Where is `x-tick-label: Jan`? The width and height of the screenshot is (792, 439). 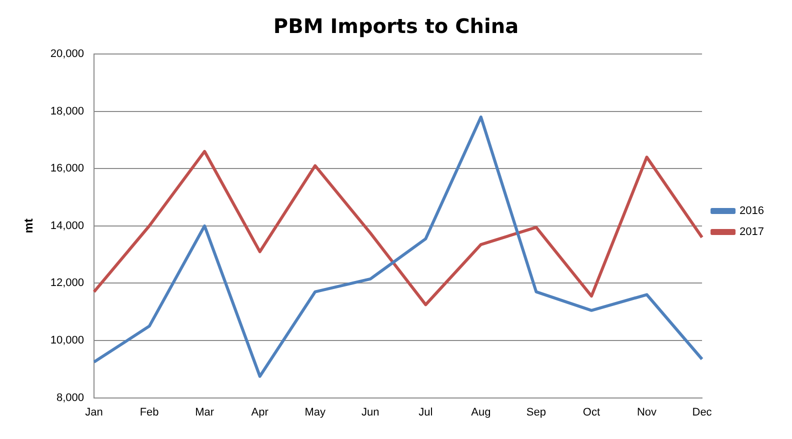
x-tick-label: Jan is located at coordinates (94, 412).